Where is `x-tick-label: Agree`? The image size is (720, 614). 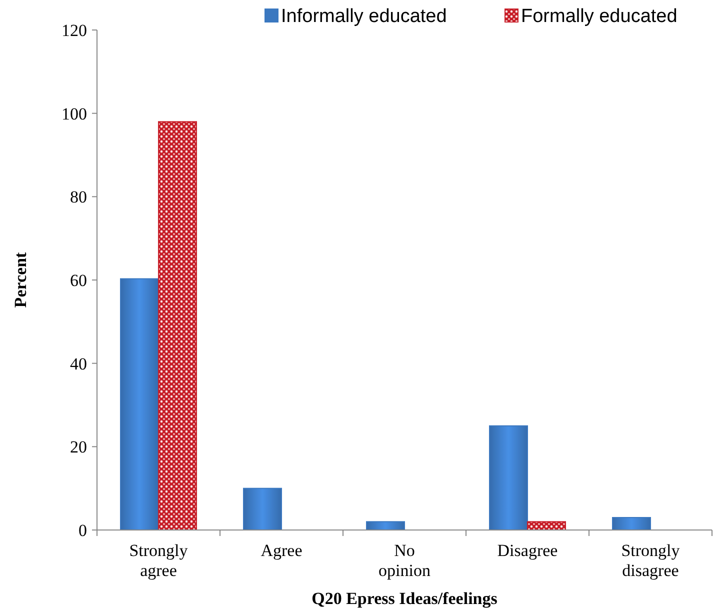 x-tick-label: Agree is located at coordinates (281, 550).